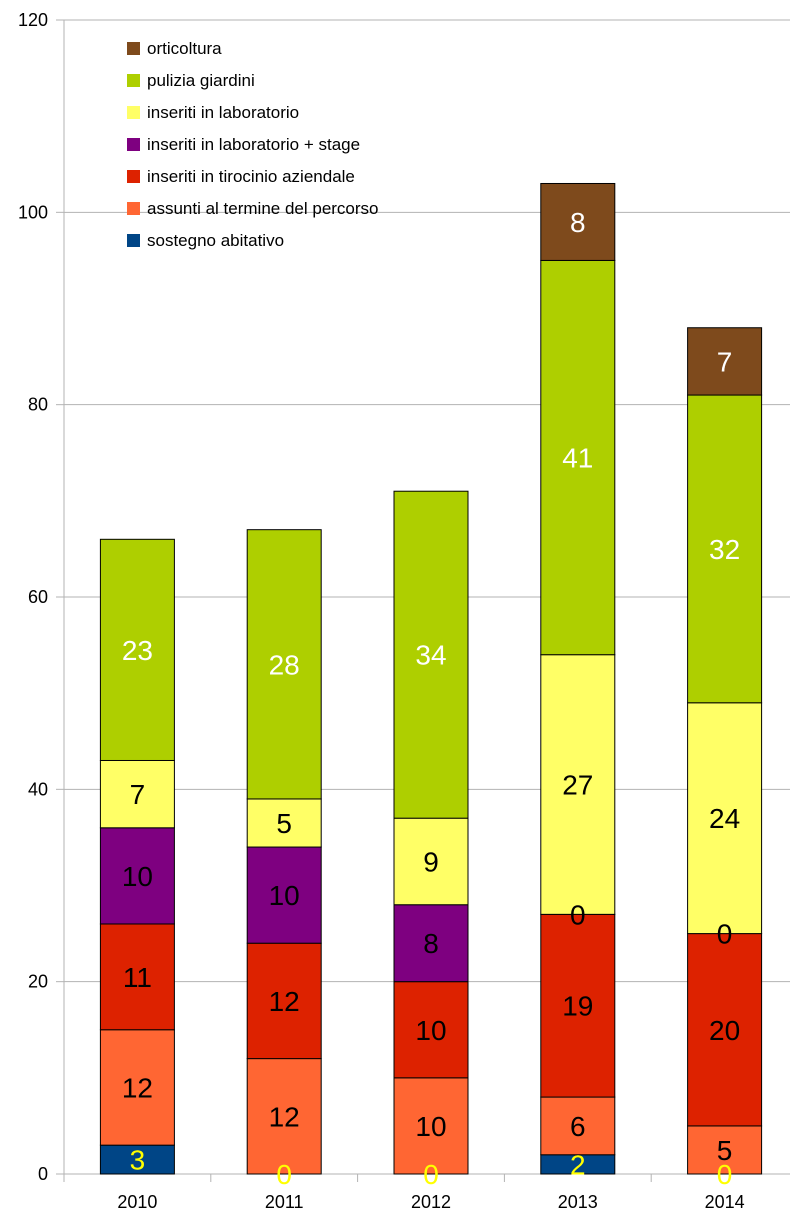 Image resolution: width=790 pixels, height=1216 pixels. I want to click on y-tick-label: 60, so click(38, 597).